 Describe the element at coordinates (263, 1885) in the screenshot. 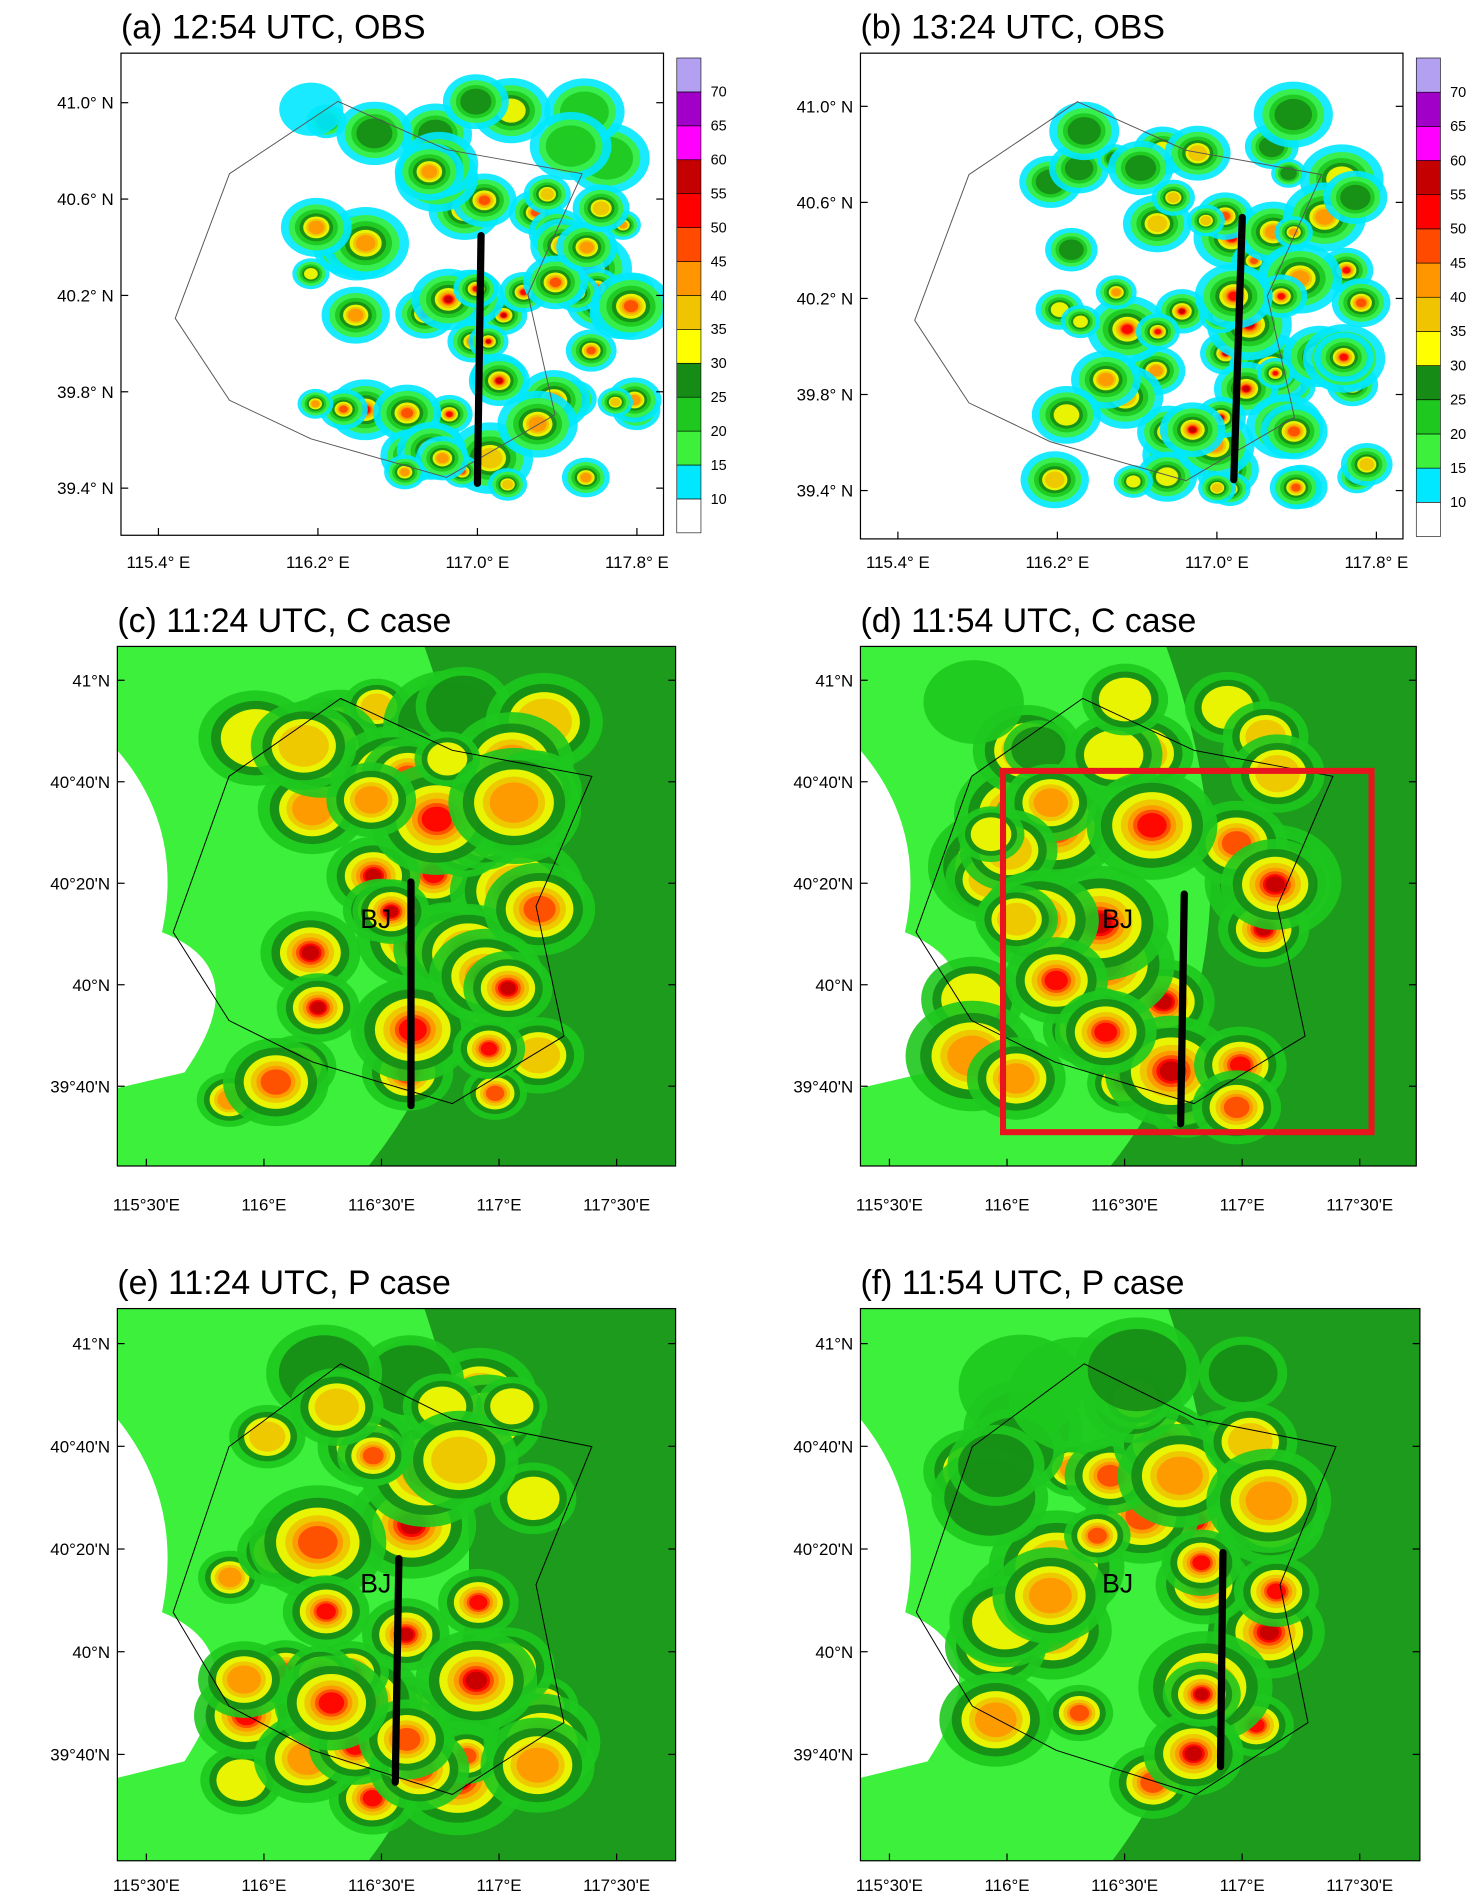

I see `x-tick-label: 116°E` at that location.